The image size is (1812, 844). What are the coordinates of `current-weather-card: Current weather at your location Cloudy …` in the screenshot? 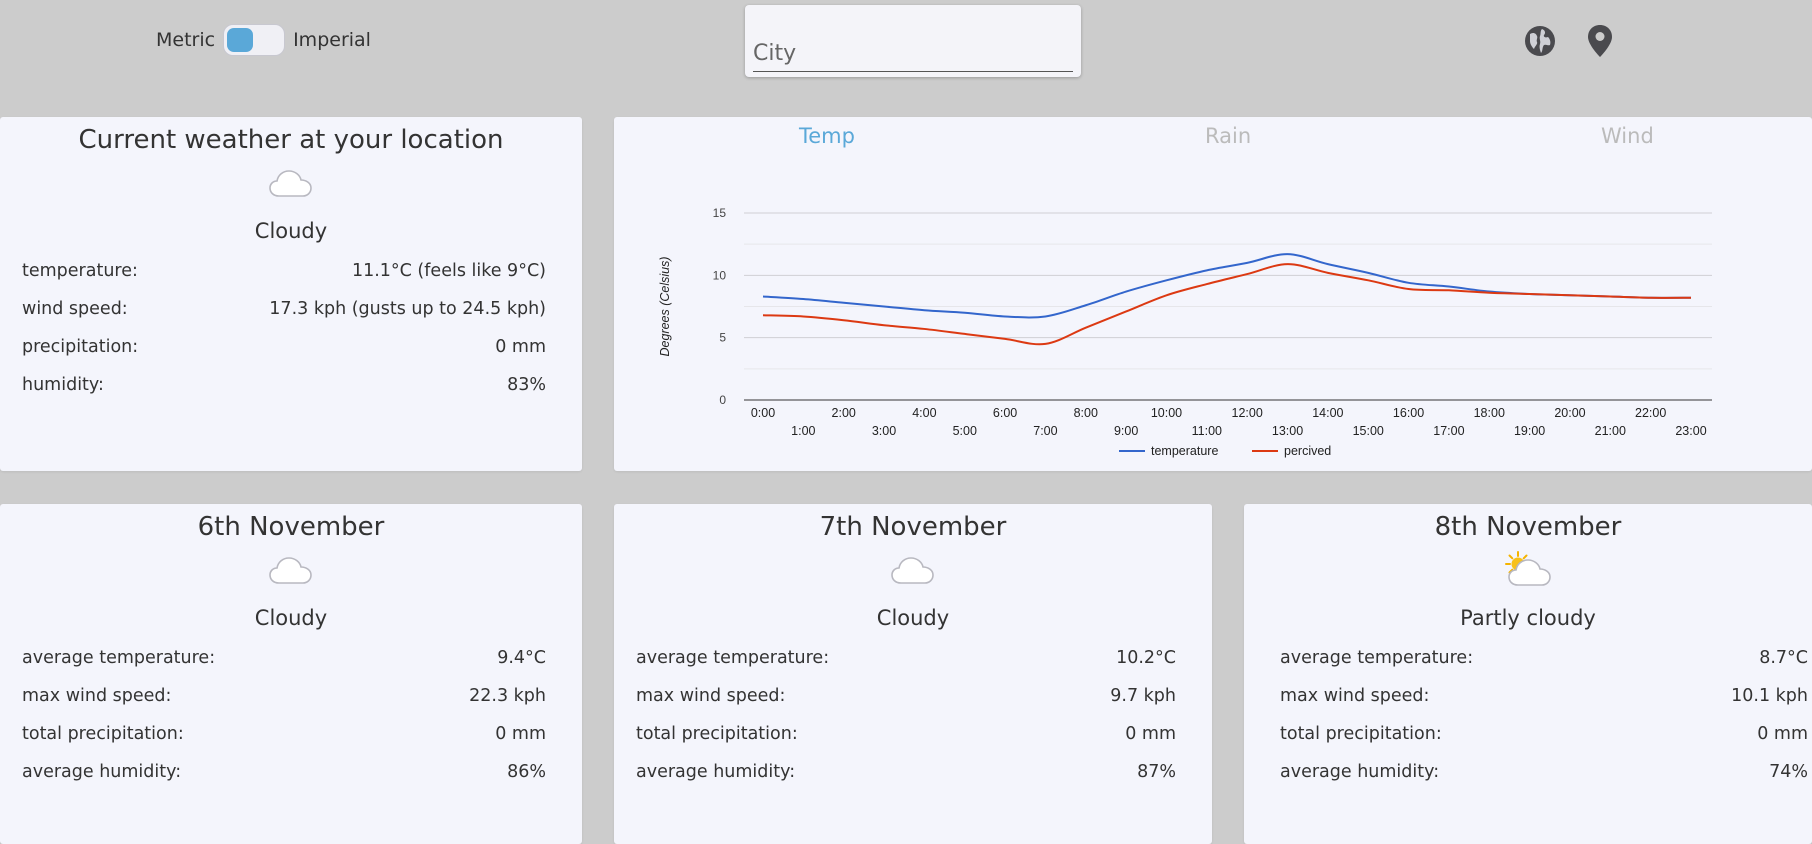 It's located at (291, 294).